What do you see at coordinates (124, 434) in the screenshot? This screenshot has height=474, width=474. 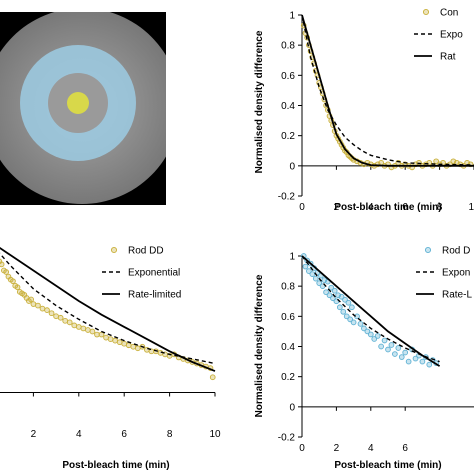 I see `x-tick-label: 6` at bounding box center [124, 434].